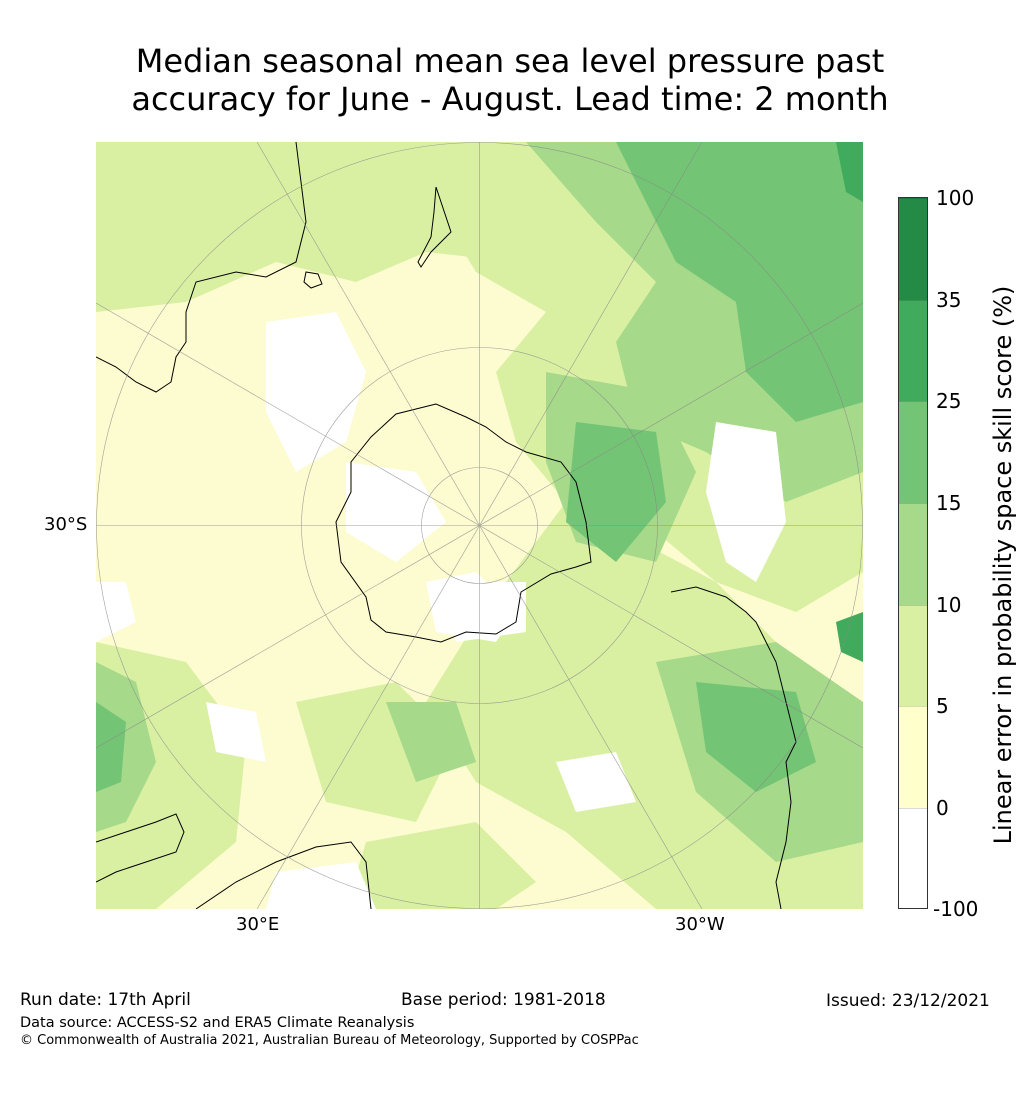 This screenshot has height=1095, width=1020. What do you see at coordinates (955, 198) in the screenshot?
I see `colorbar-tick-label: 100` at bounding box center [955, 198].